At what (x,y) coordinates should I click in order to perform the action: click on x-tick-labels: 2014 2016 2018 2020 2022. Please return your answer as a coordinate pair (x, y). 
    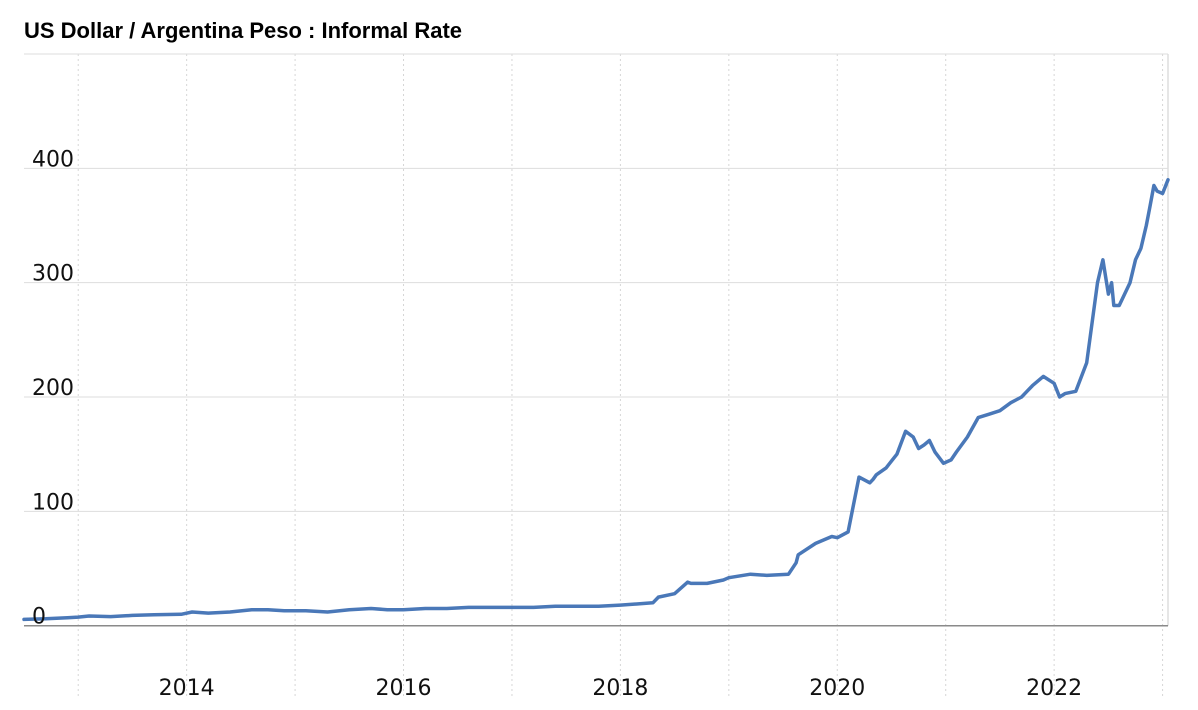
    Looking at the image, I should click on (620, 688).